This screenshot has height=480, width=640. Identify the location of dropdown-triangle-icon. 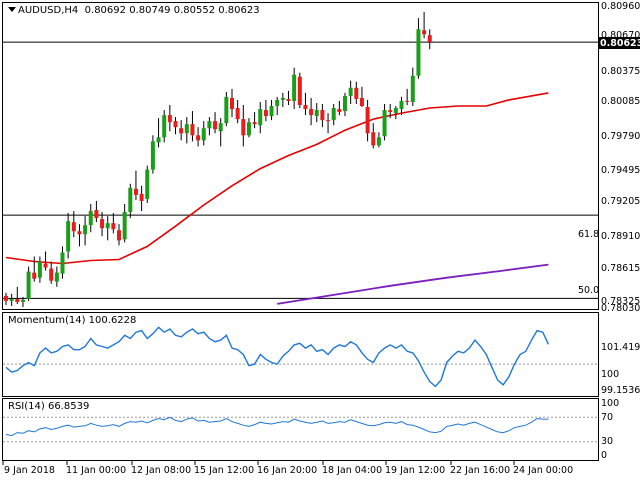
(12, 9).